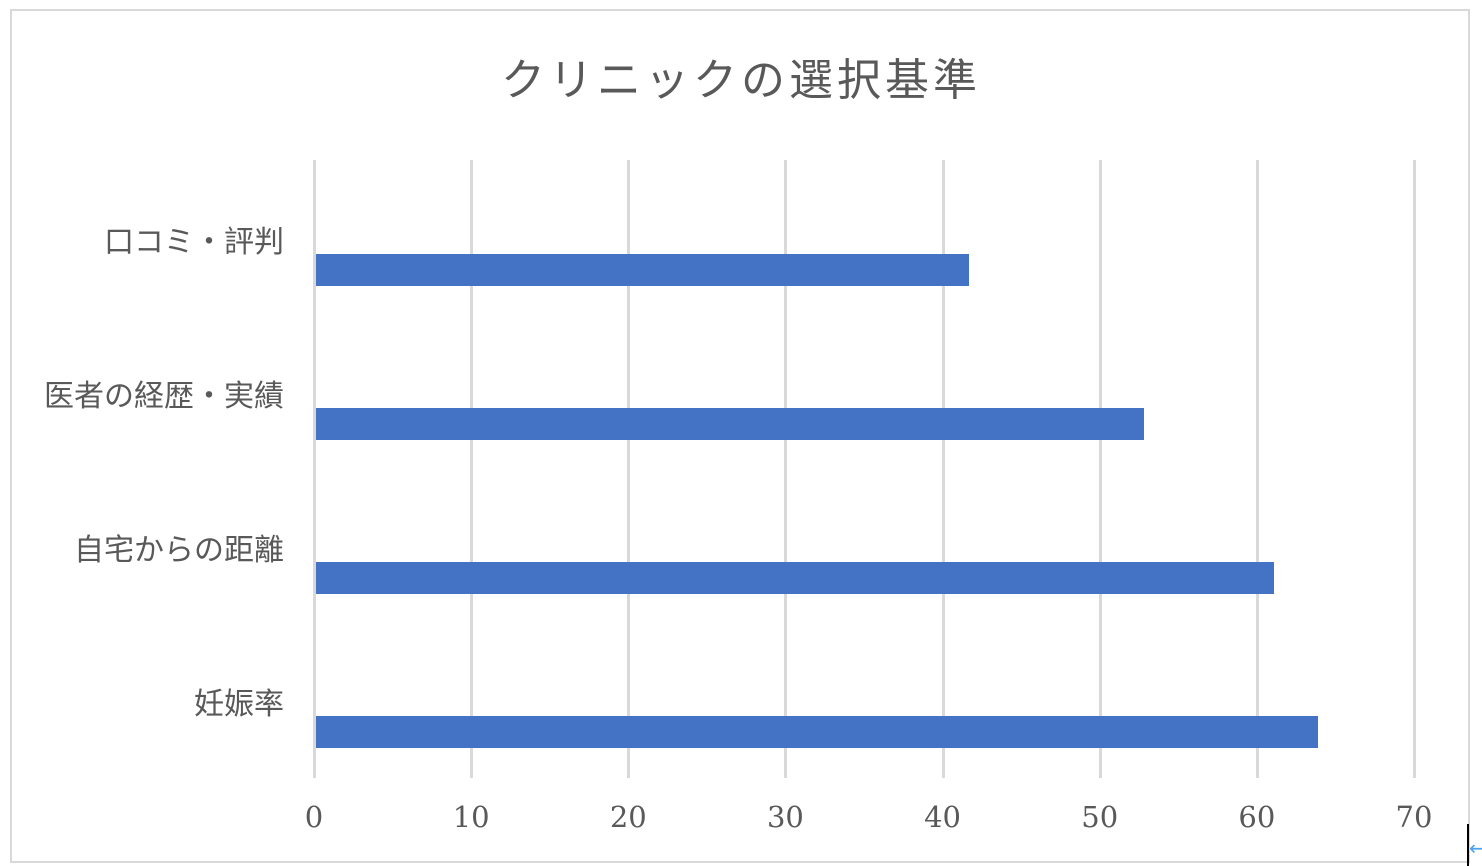  Describe the element at coordinates (785, 817) in the screenshot. I see `x-tick-label: 30` at that location.